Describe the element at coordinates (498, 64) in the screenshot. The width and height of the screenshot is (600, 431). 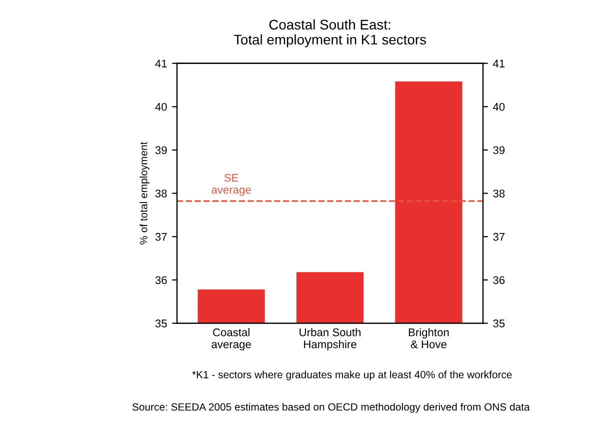
I see `y2-tick-label: 41` at that location.